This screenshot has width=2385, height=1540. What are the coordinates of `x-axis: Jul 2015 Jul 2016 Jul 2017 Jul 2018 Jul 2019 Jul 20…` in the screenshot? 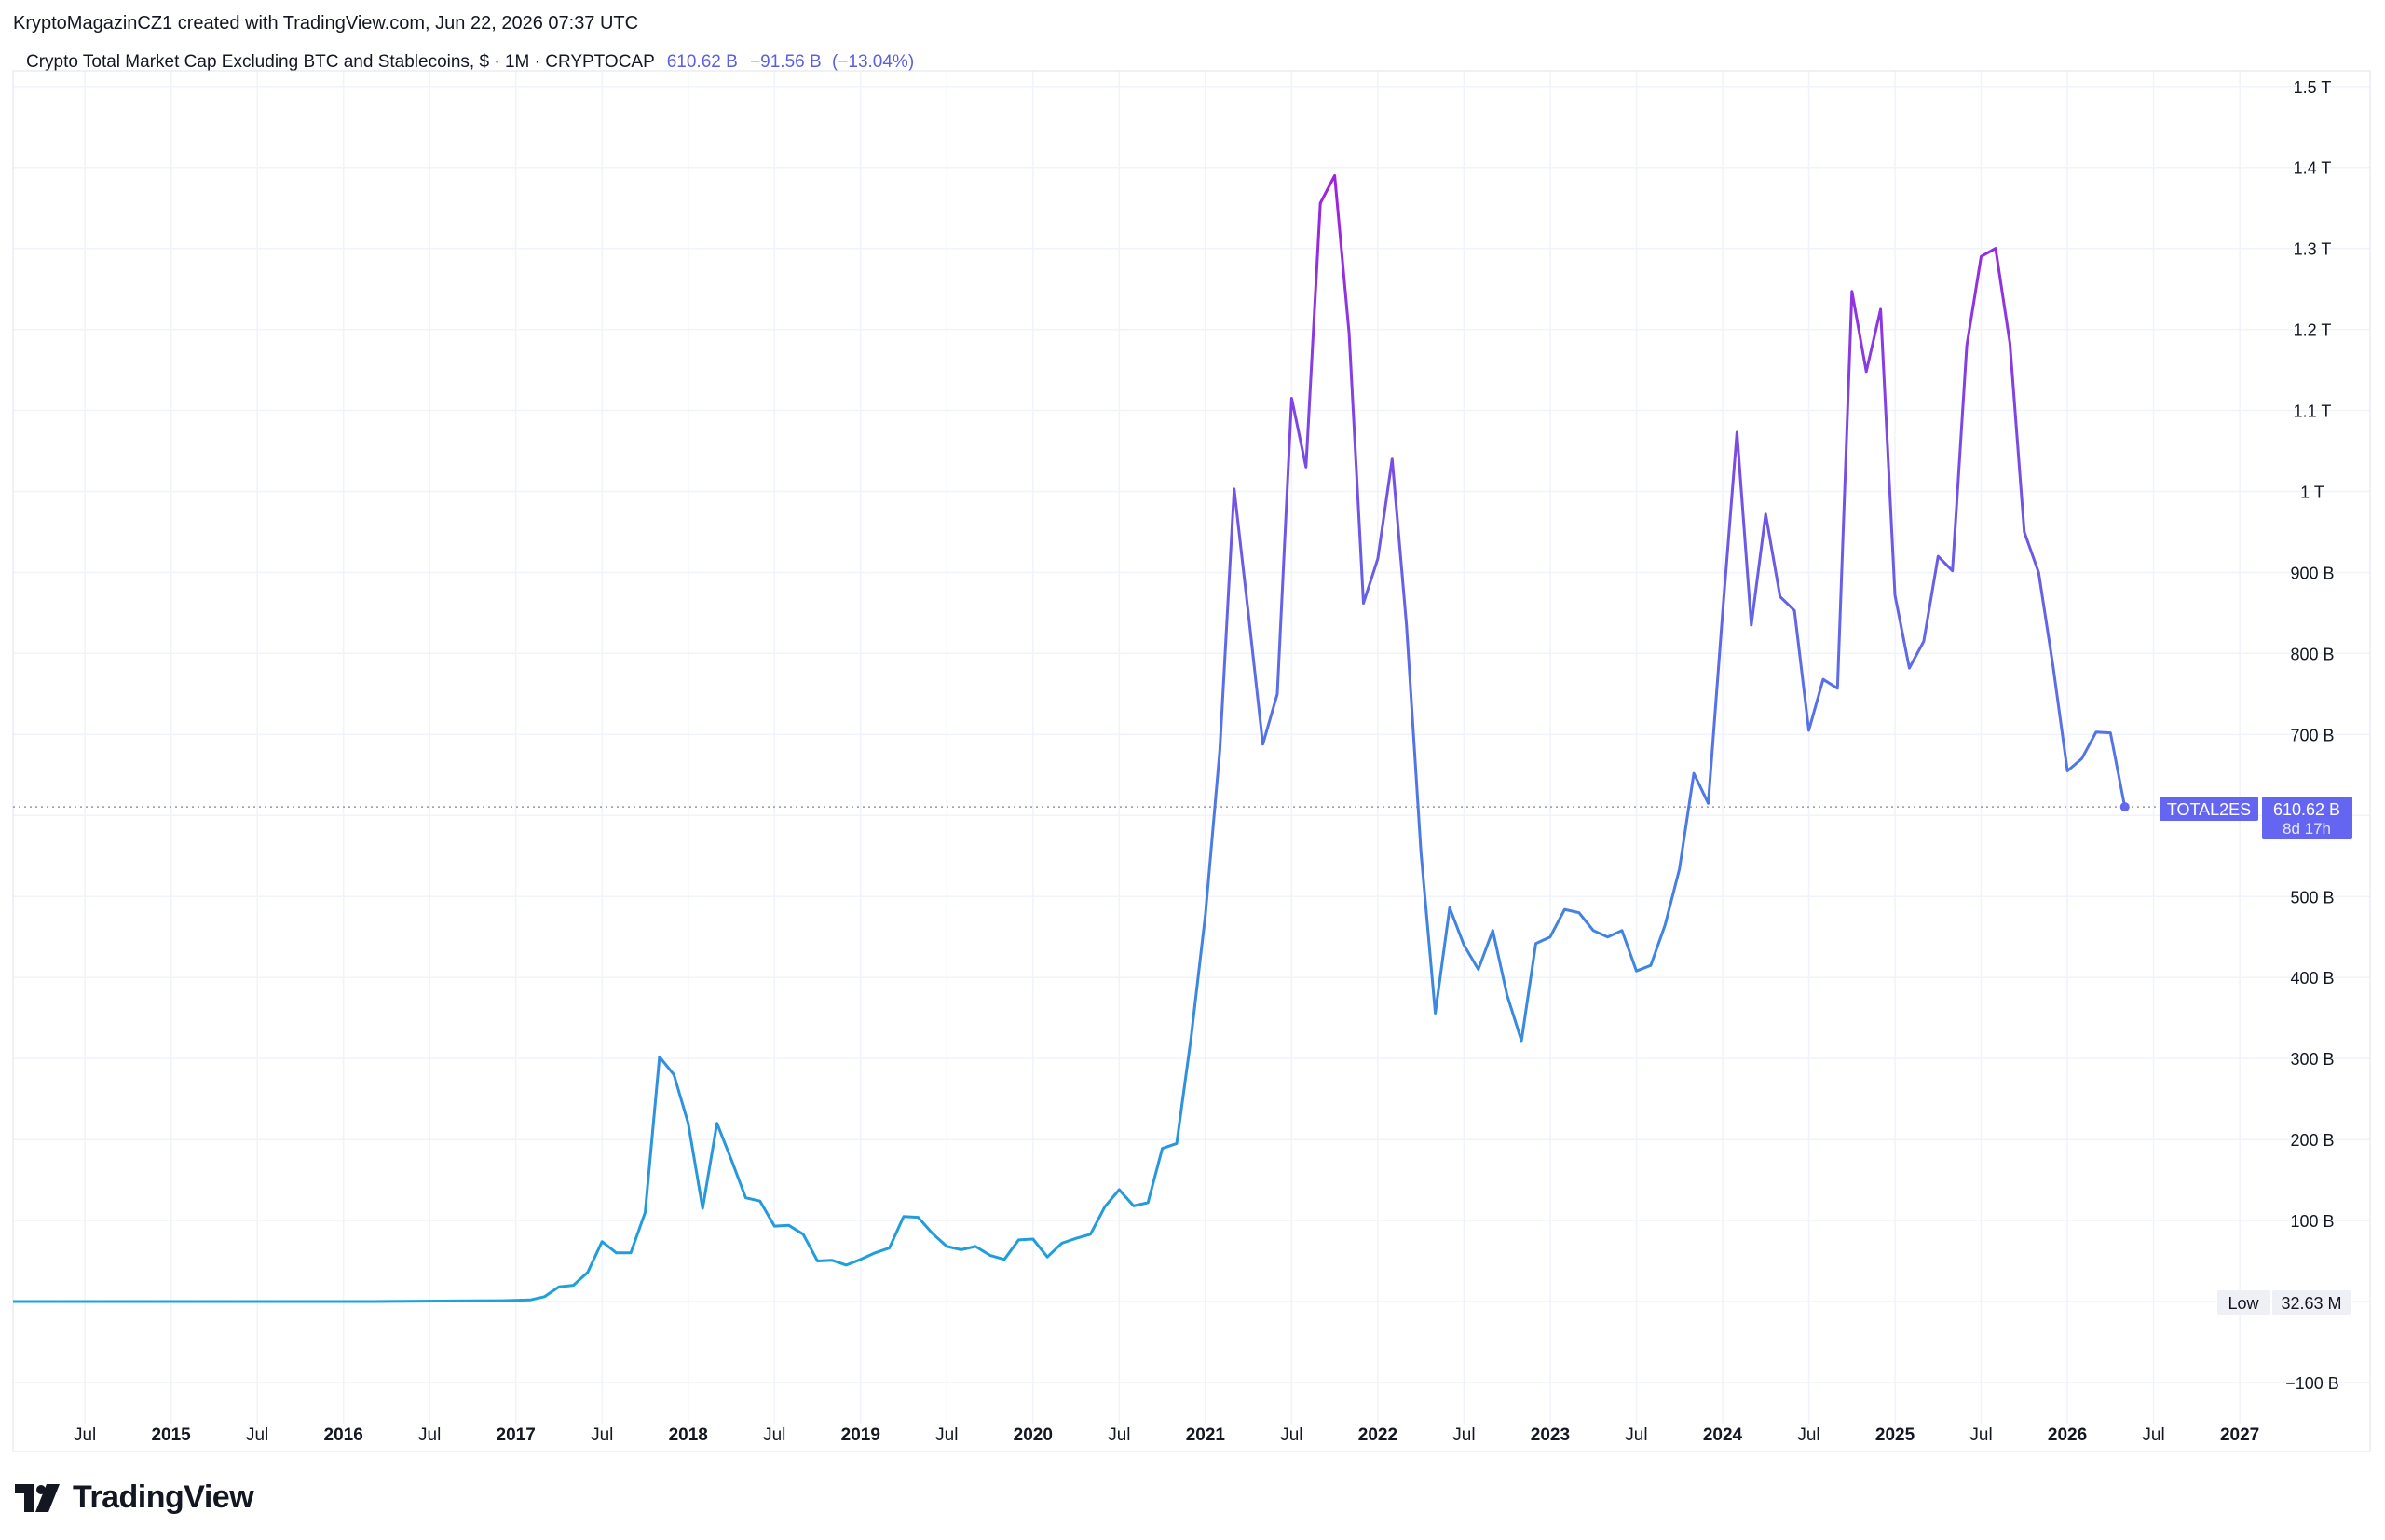 It's located at (1166, 1435).